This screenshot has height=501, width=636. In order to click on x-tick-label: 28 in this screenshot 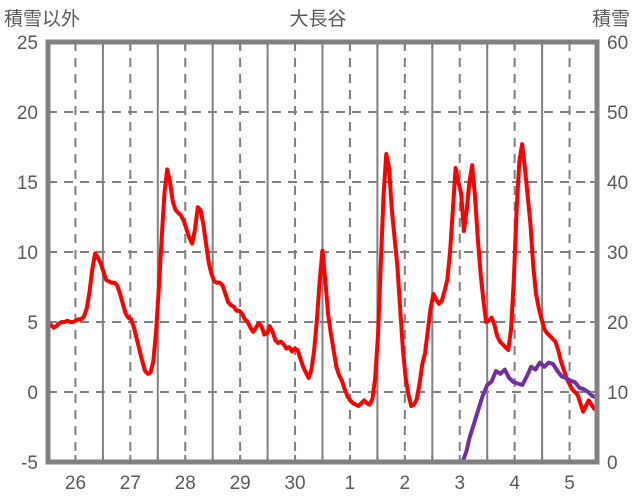, I will do `click(185, 483)`.